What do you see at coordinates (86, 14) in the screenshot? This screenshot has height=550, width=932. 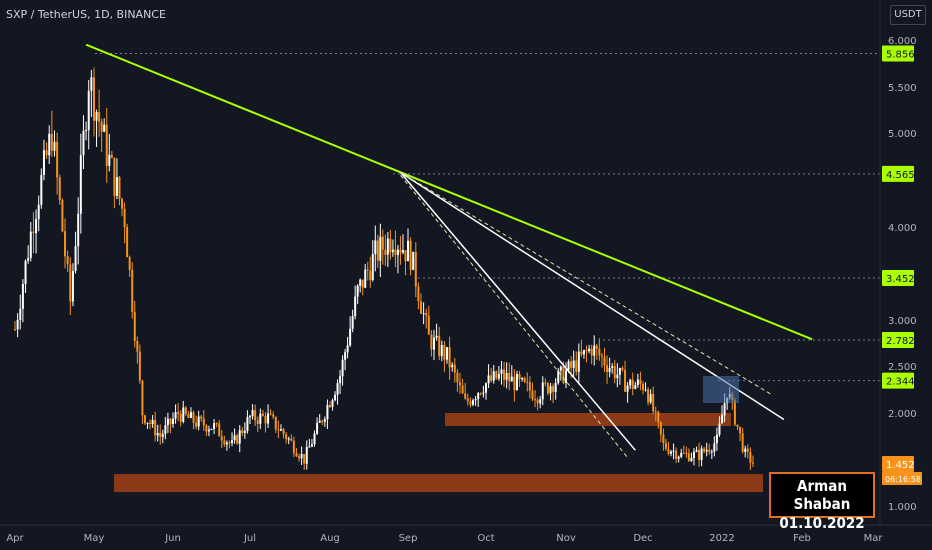 I see `symbol-title: SXP / TetherUS, 1D, BINANCE` at bounding box center [86, 14].